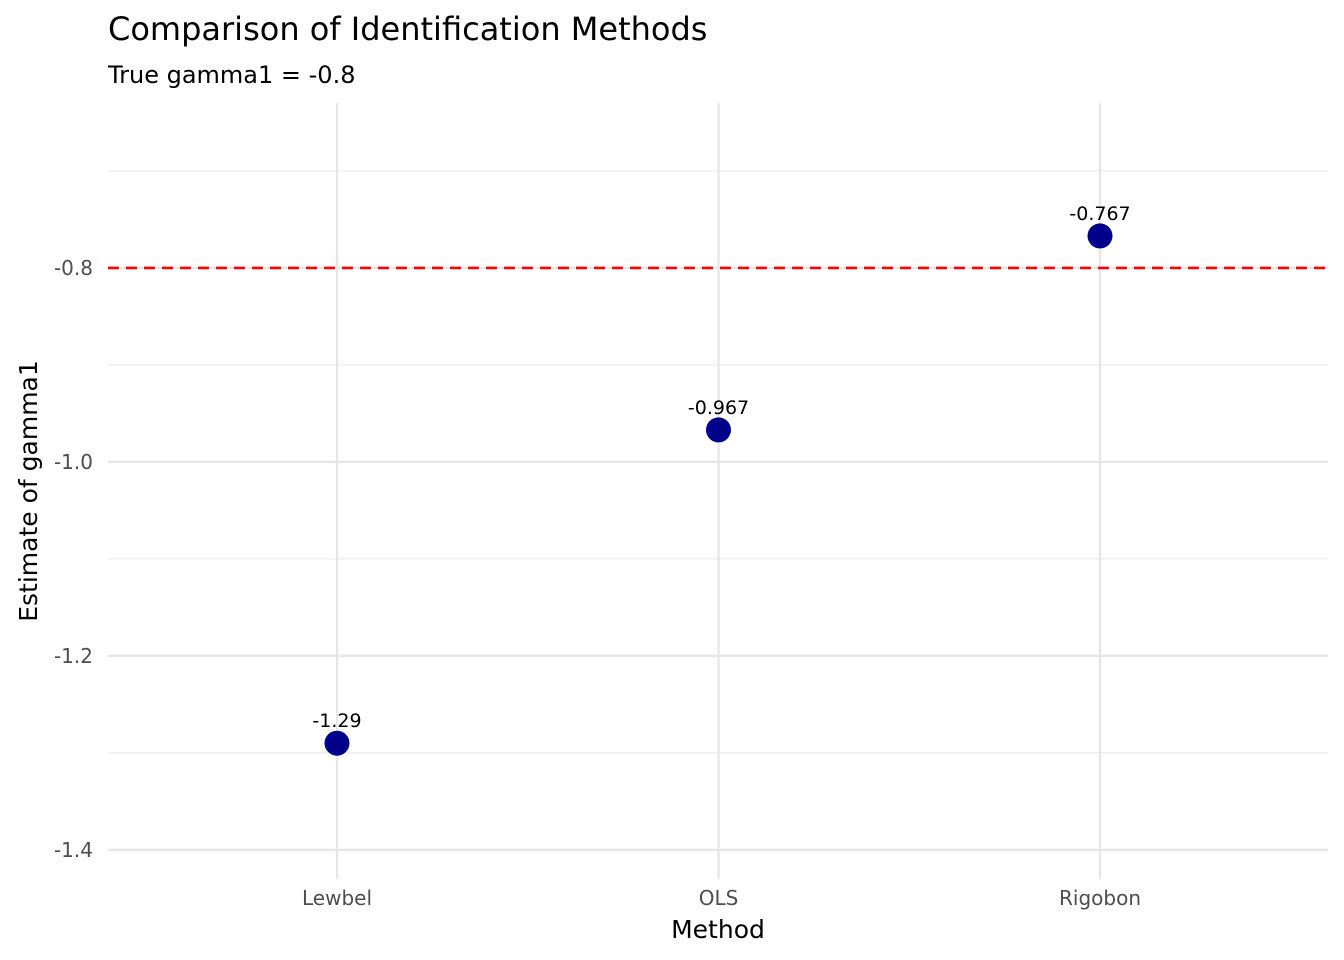 This screenshot has width=1344, height=960. I want to click on x-axis-ticks: Lewbel OLS Rigobon, so click(721, 898).